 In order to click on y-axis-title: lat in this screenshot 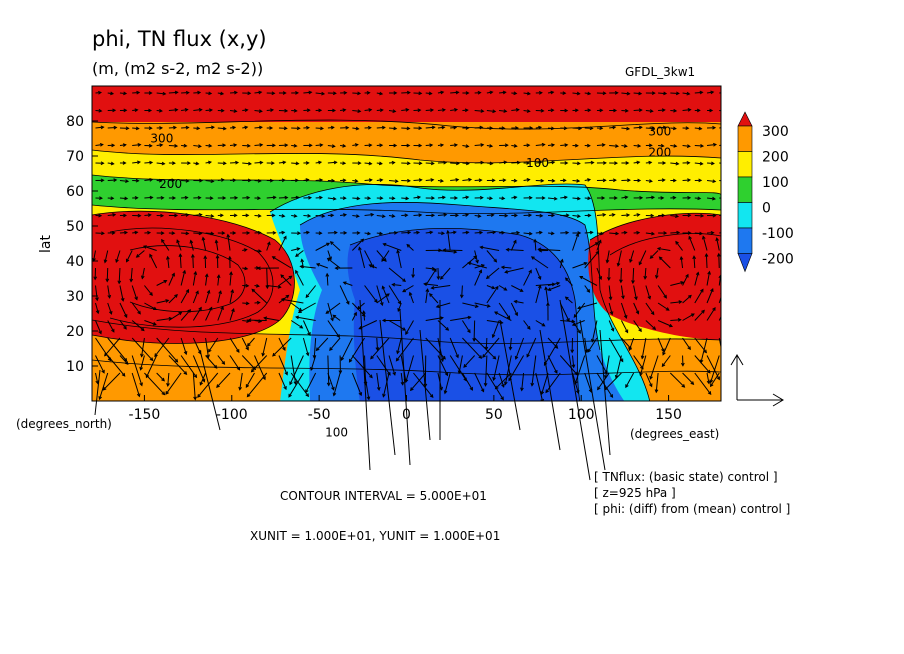, I will do `click(46, 244)`.